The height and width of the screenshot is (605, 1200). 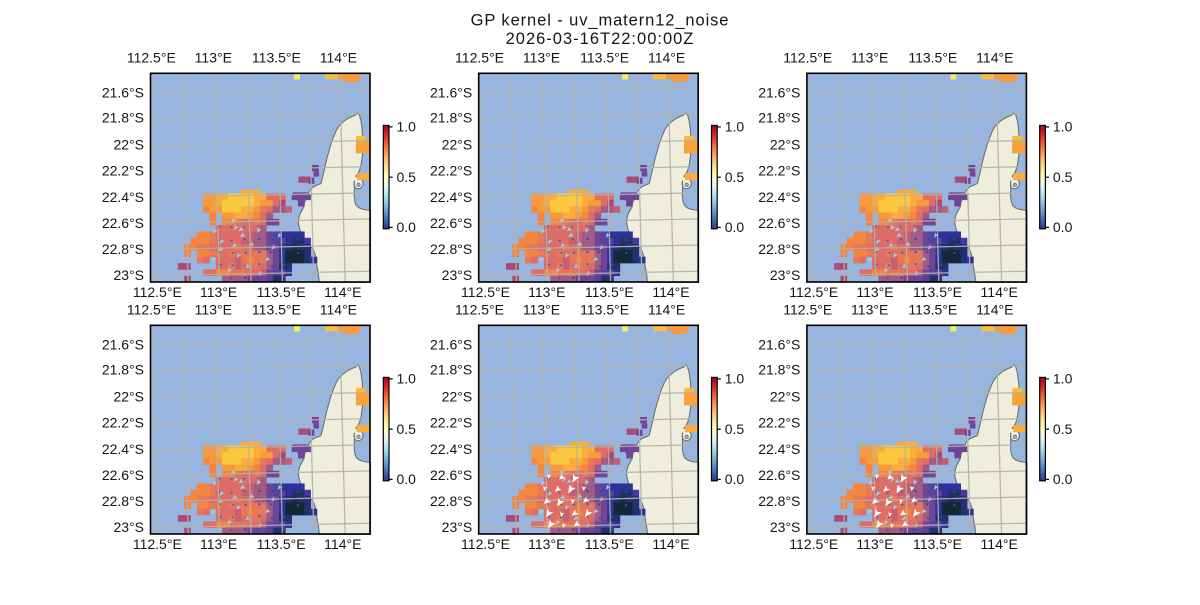 What do you see at coordinates (600, 39) in the screenshot?
I see `svg-text: 2026-03-16T22:00:00Z` at bounding box center [600, 39].